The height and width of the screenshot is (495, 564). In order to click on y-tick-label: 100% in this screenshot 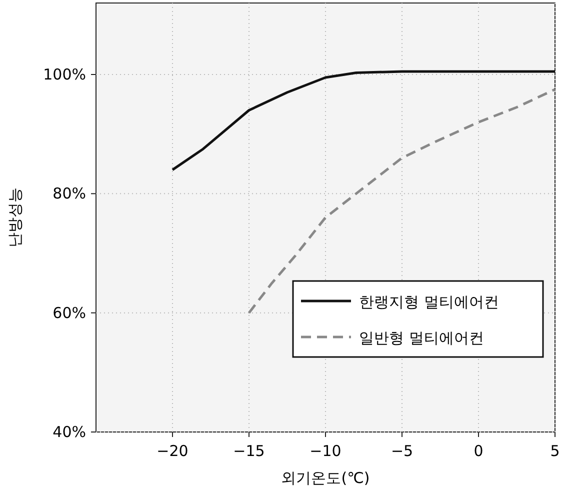, I will do `click(64, 75)`.